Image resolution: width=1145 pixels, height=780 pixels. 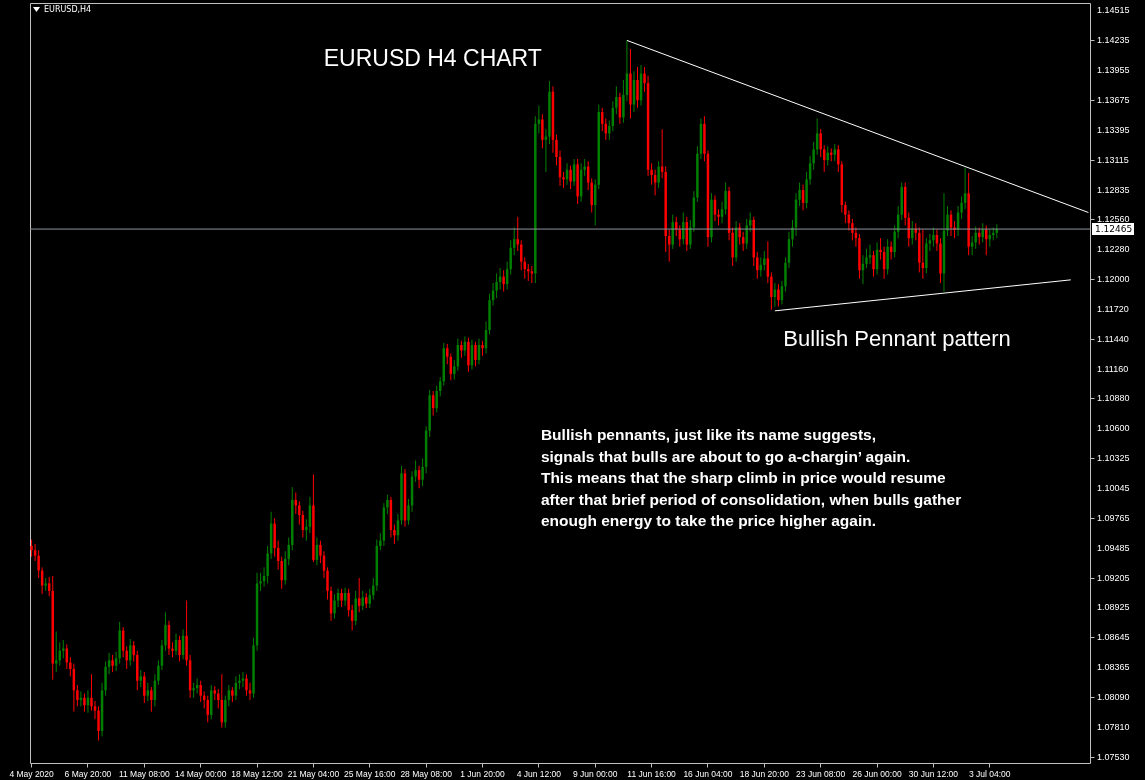 What do you see at coordinates (1113, 278) in the screenshot?
I see `y-tick-label: 1.12000` at bounding box center [1113, 278].